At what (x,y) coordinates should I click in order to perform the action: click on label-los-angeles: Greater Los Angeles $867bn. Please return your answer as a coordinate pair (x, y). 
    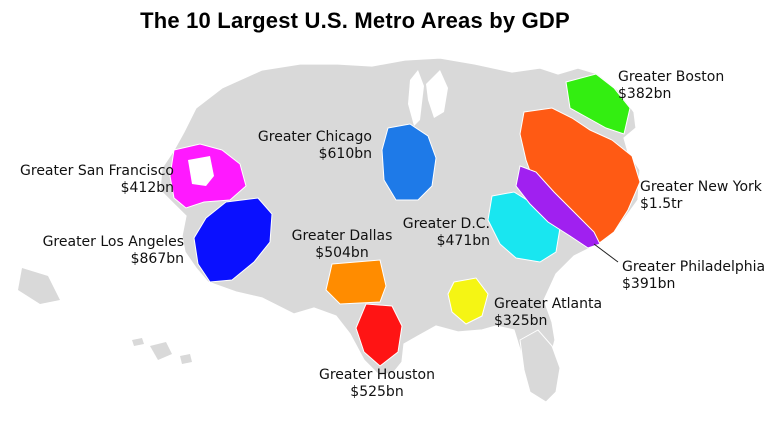
    Looking at the image, I should click on (102, 251).